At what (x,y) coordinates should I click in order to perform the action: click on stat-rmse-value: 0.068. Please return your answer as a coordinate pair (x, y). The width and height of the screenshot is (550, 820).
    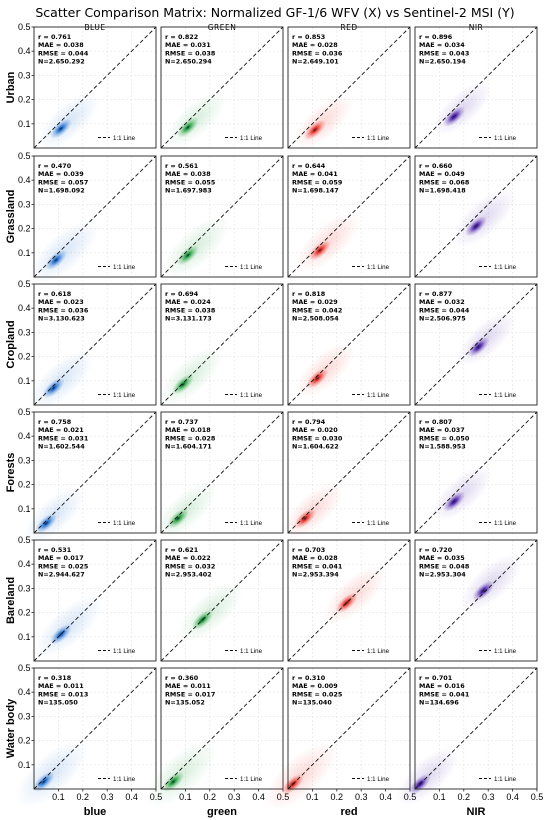
    Looking at the image, I should click on (459, 182).